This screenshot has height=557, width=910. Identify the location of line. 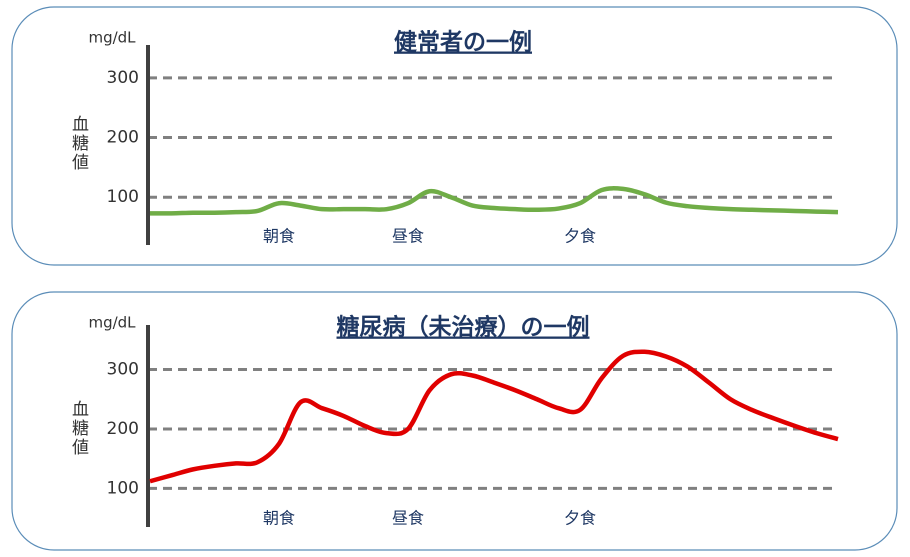
(494, 201).